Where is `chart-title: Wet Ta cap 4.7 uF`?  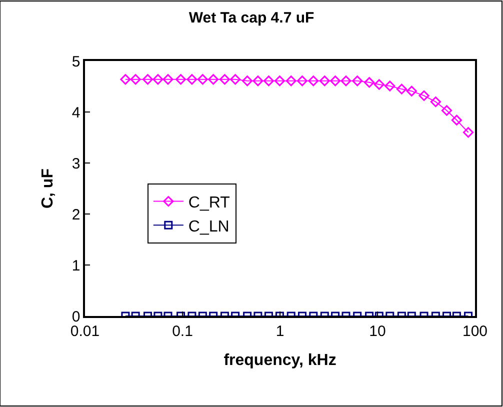
chart-title: Wet Ta cap 4.7 uF is located at coordinates (251, 18).